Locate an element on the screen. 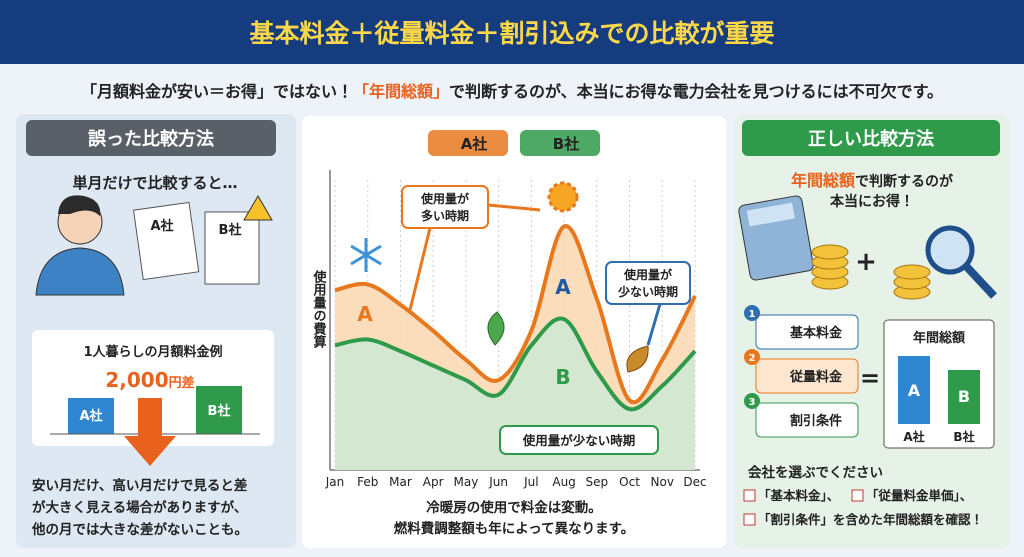  down-arrow is located at coordinates (150, 432).